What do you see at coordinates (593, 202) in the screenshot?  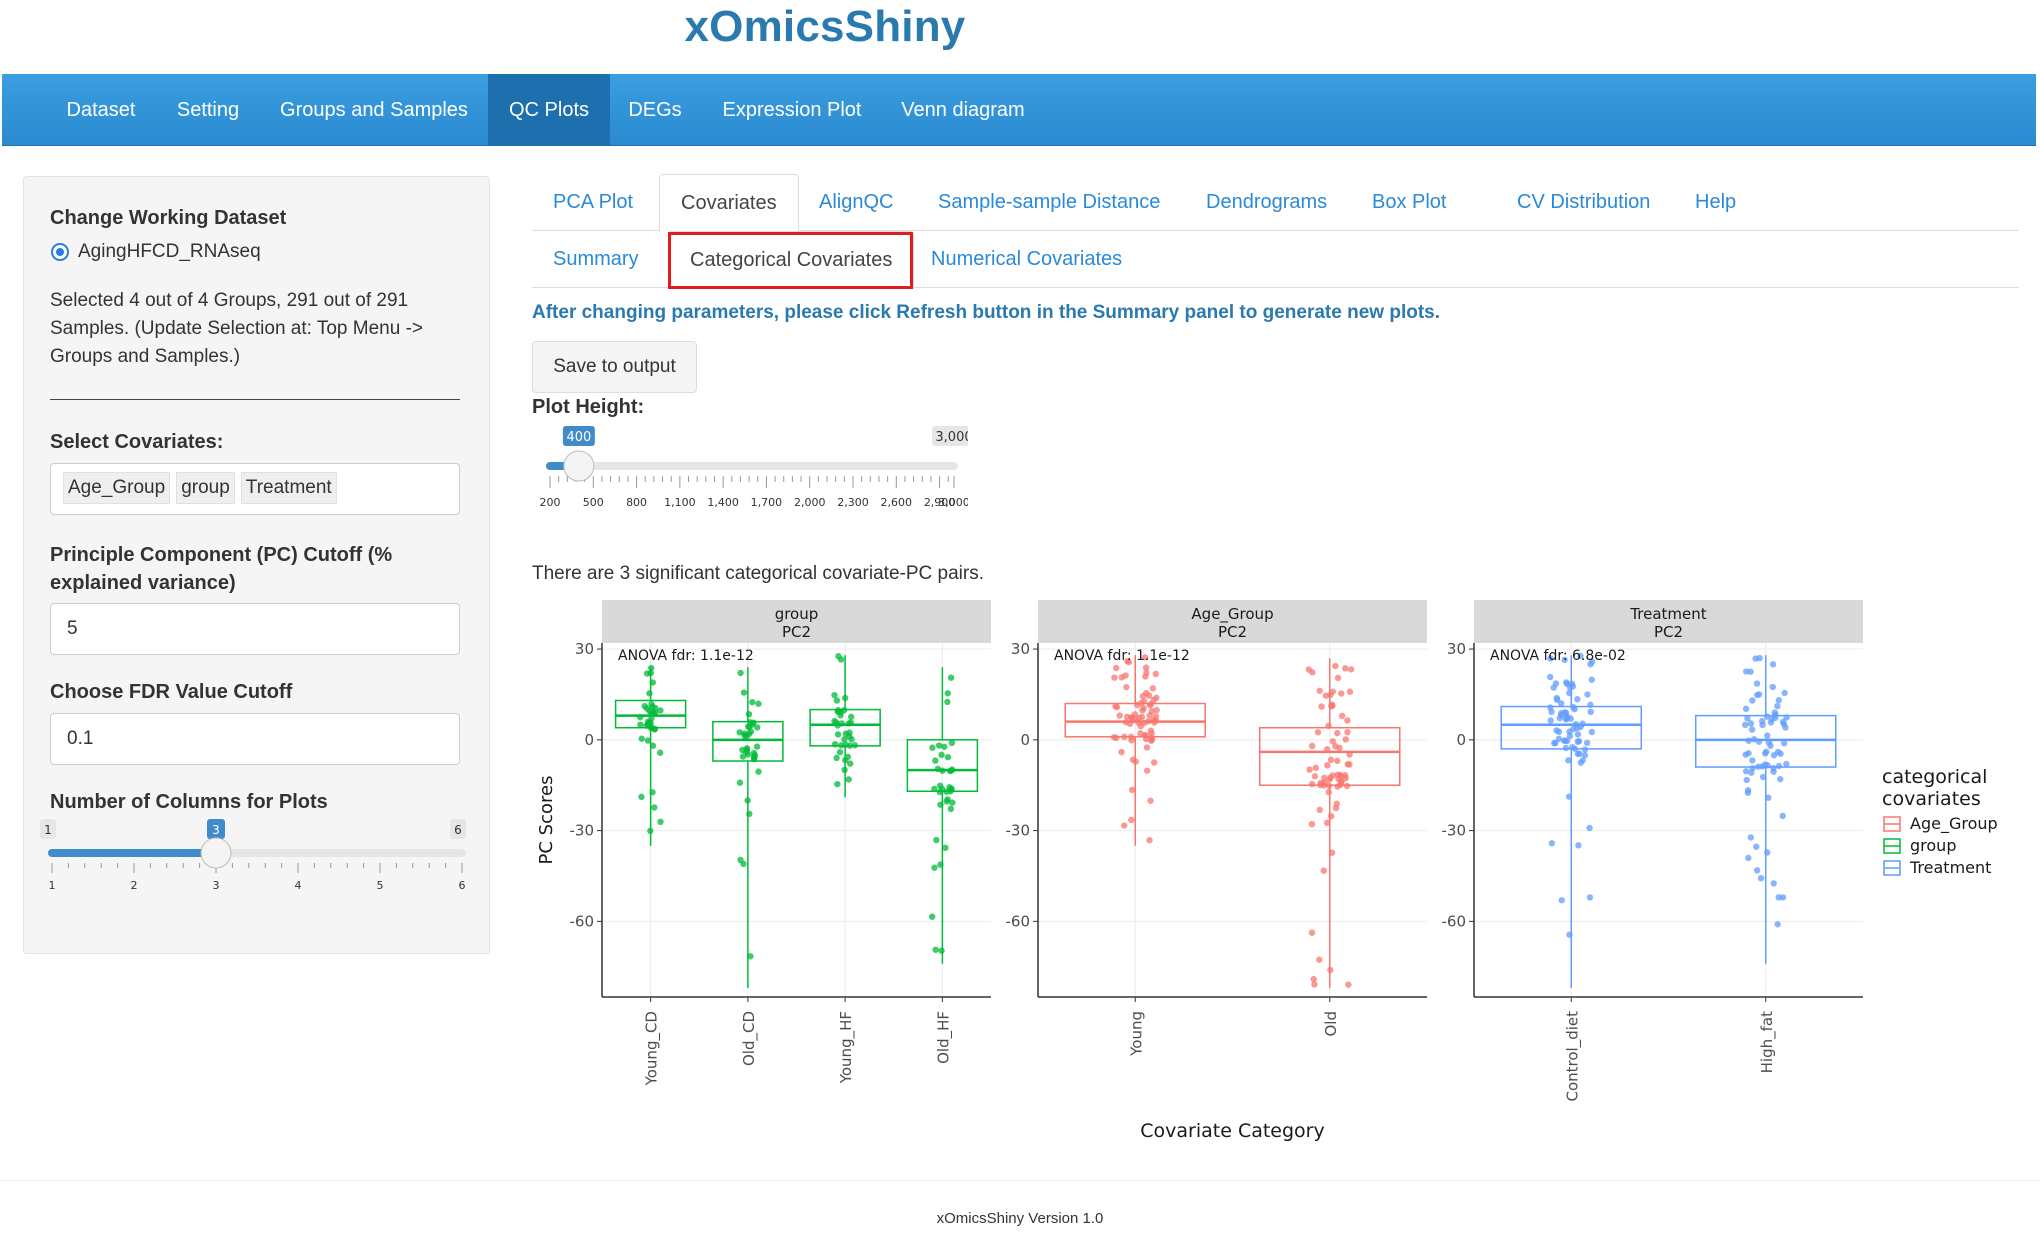 I see `tab-pca-plot: PCA Plot` at bounding box center [593, 202].